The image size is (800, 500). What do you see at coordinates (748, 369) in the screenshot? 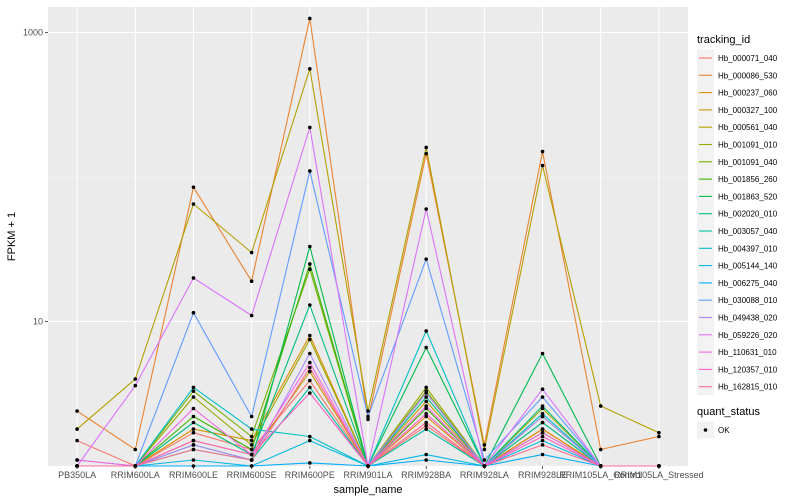
I see `legend-label: Hb_120357_010` at bounding box center [748, 369].